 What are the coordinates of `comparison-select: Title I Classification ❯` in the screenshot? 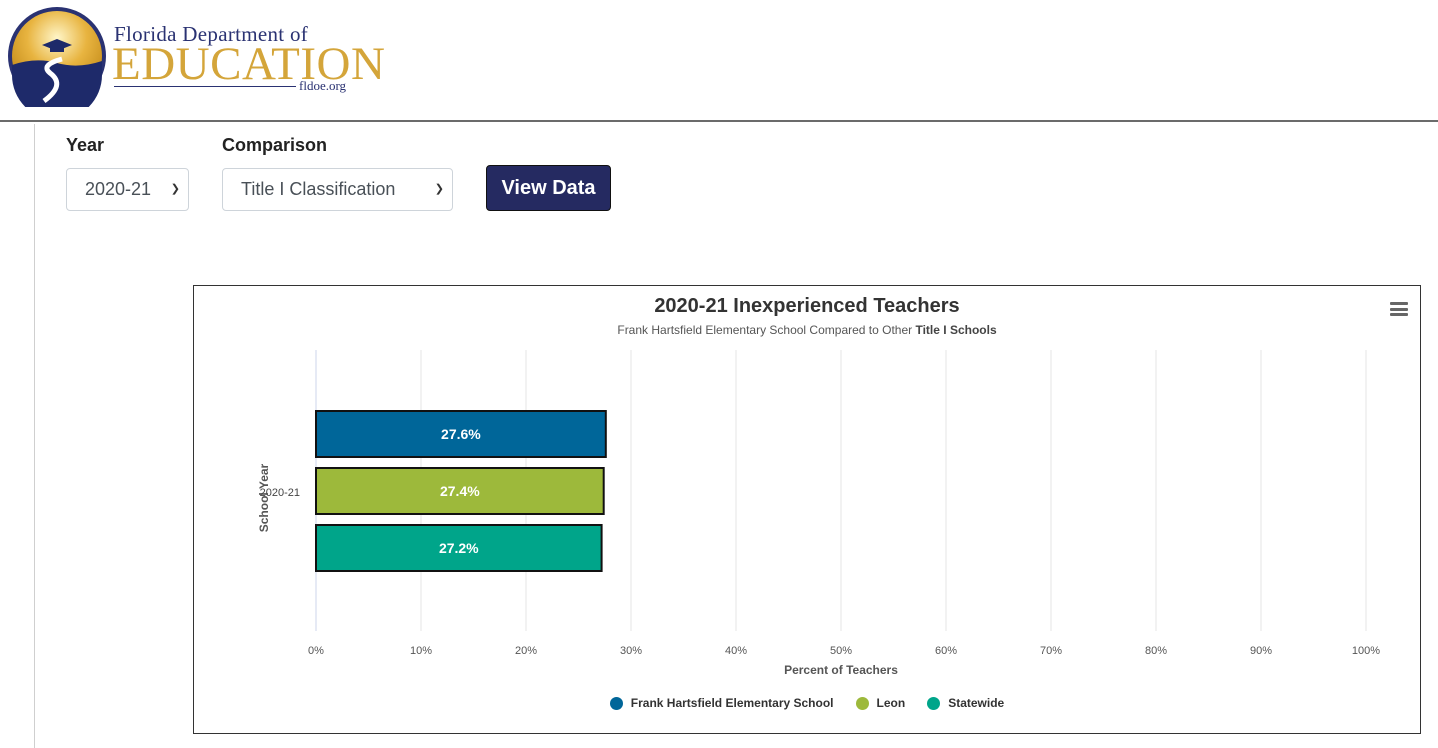 It's located at (337, 189).